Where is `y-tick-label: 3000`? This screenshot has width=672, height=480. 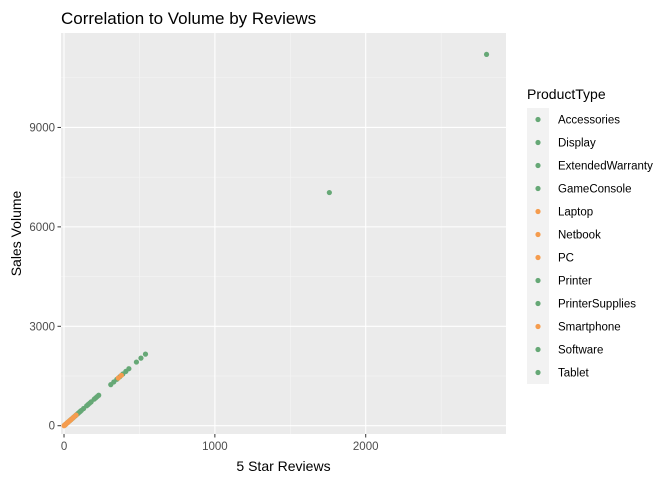 y-tick-label: 3000 is located at coordinates (42, 327).